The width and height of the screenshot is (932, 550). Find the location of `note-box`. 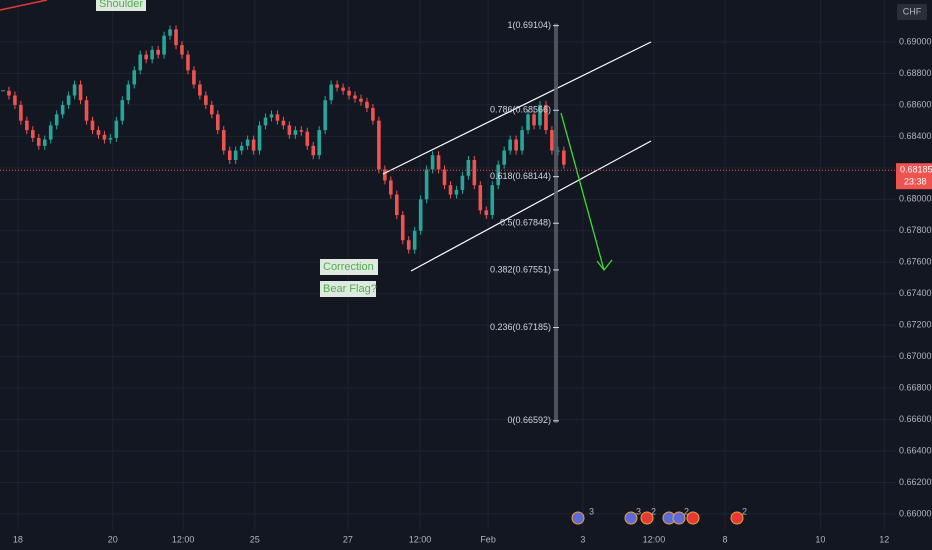

note-box is located at coordinates (121, 5).